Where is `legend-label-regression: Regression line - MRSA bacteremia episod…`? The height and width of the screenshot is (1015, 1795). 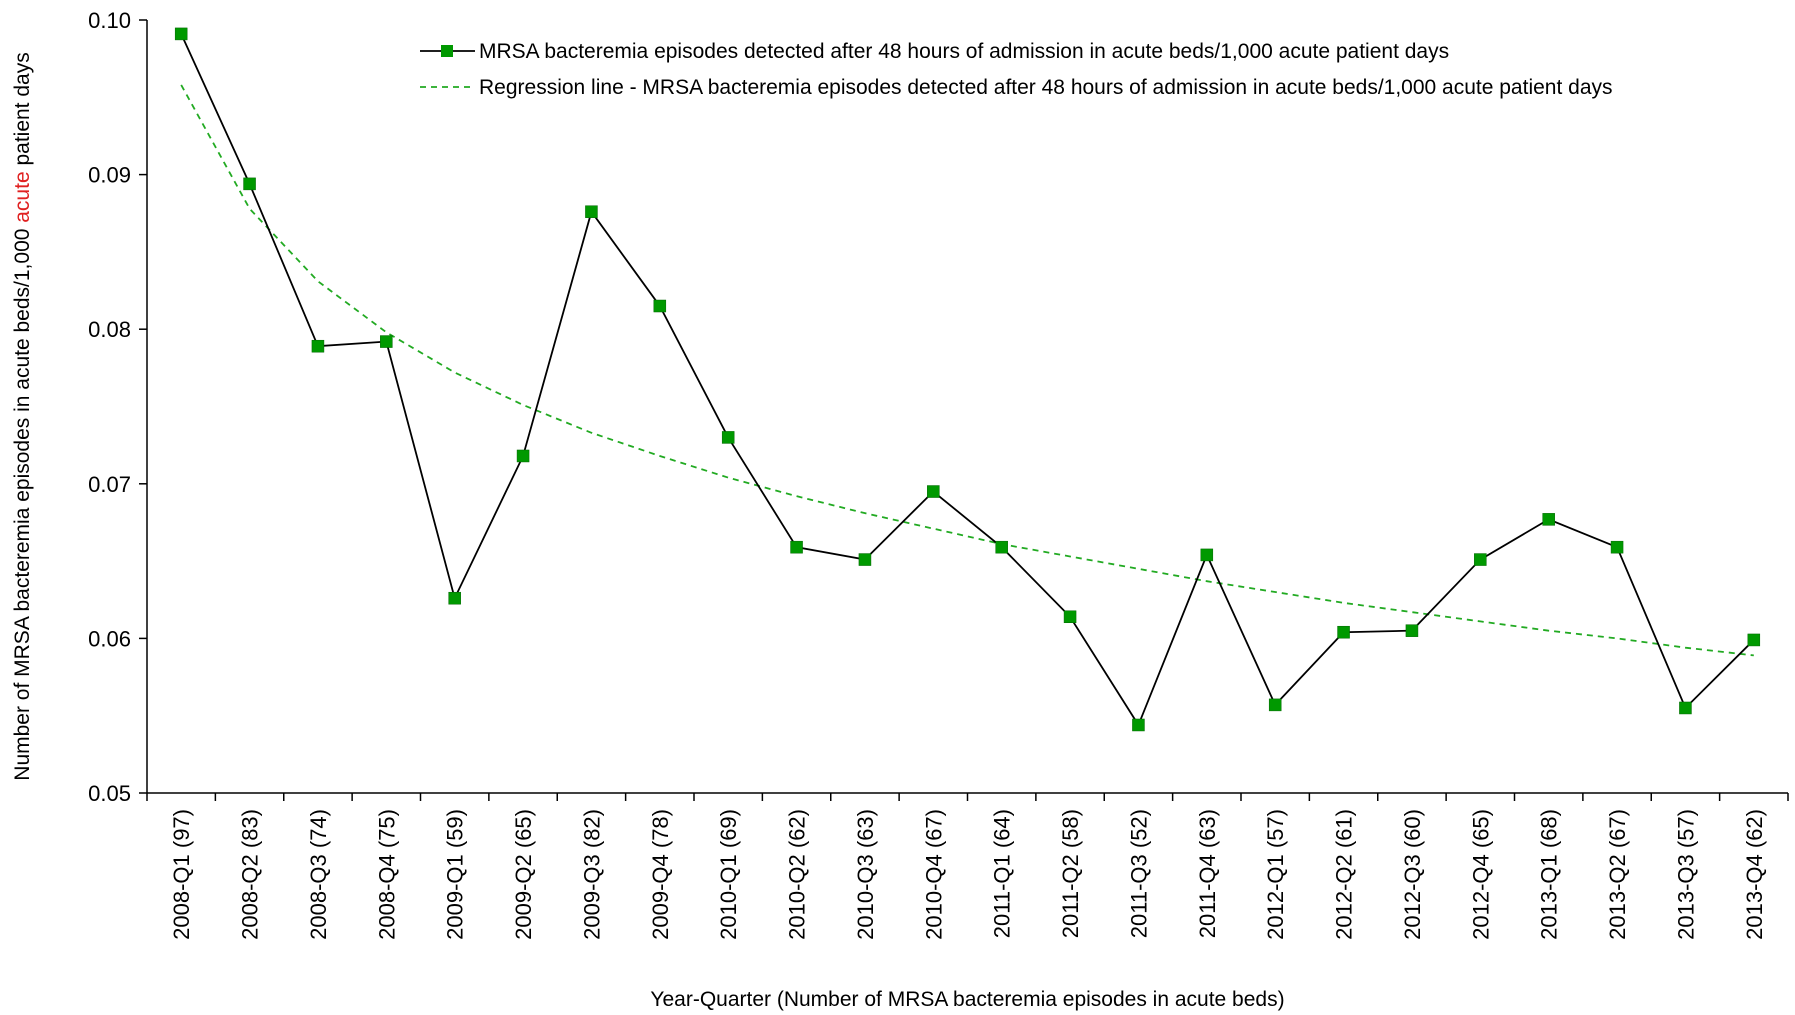 legend-label-regression: Regression line - MRSA bacteremia episod… is located at coordinates (1046, 87).